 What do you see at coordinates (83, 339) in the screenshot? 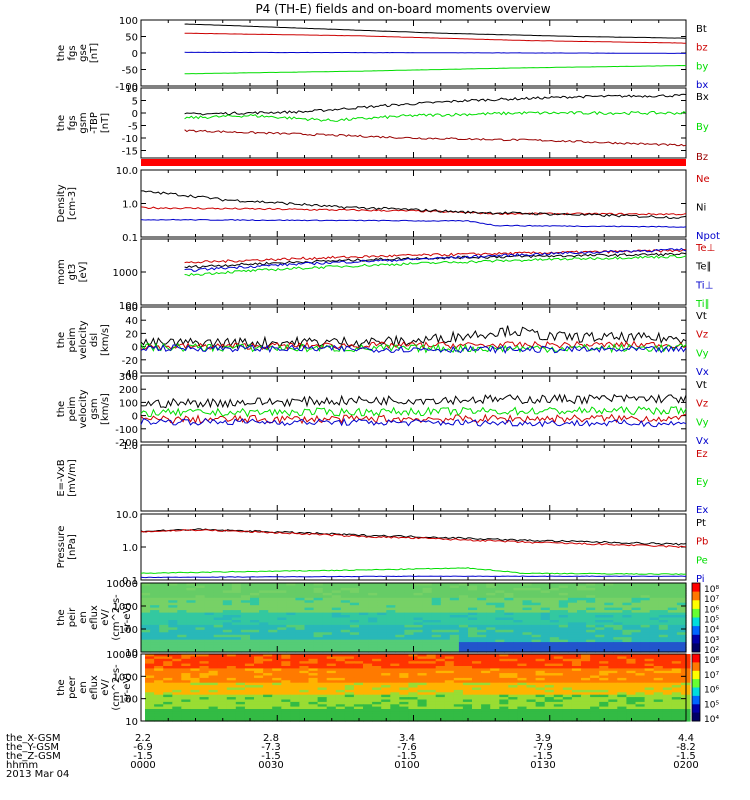
I see `y-axis-label-line: velocity` at bounding box center [83, 339].